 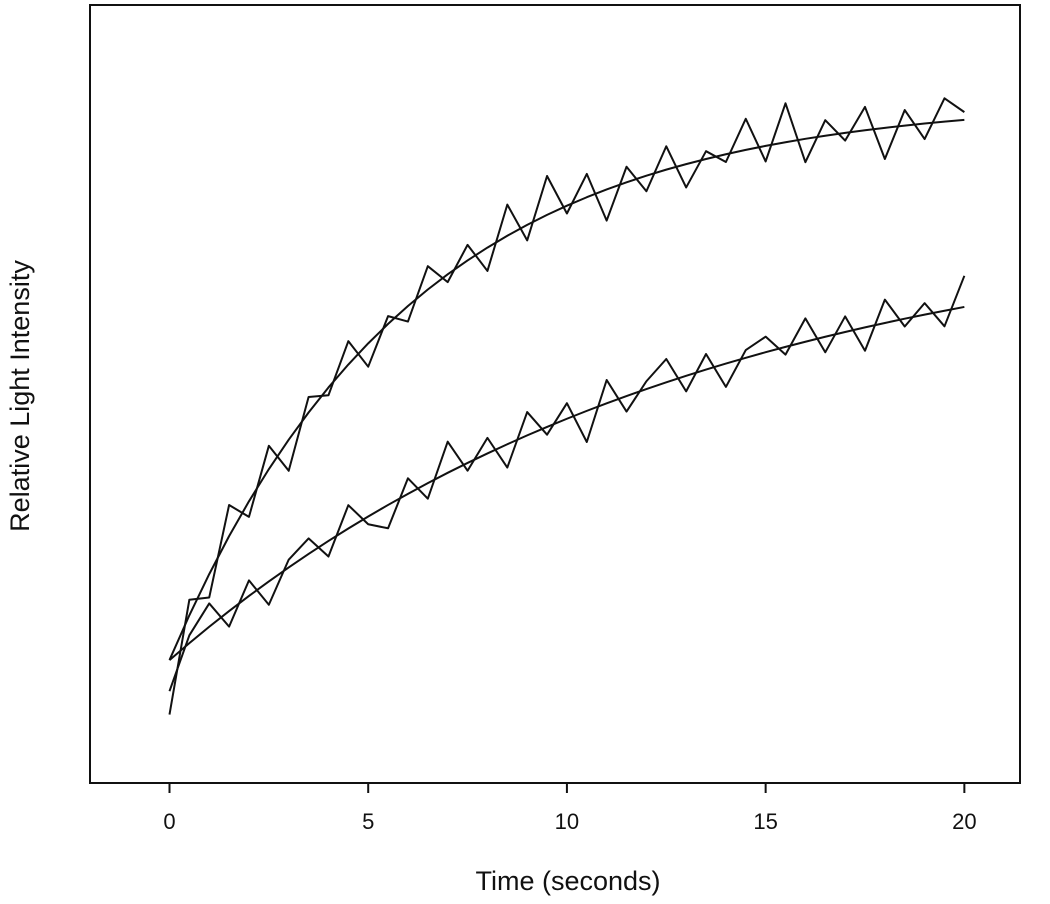 I want to click on x-axis-label: Time (seconds), so click(x=567, y=881).